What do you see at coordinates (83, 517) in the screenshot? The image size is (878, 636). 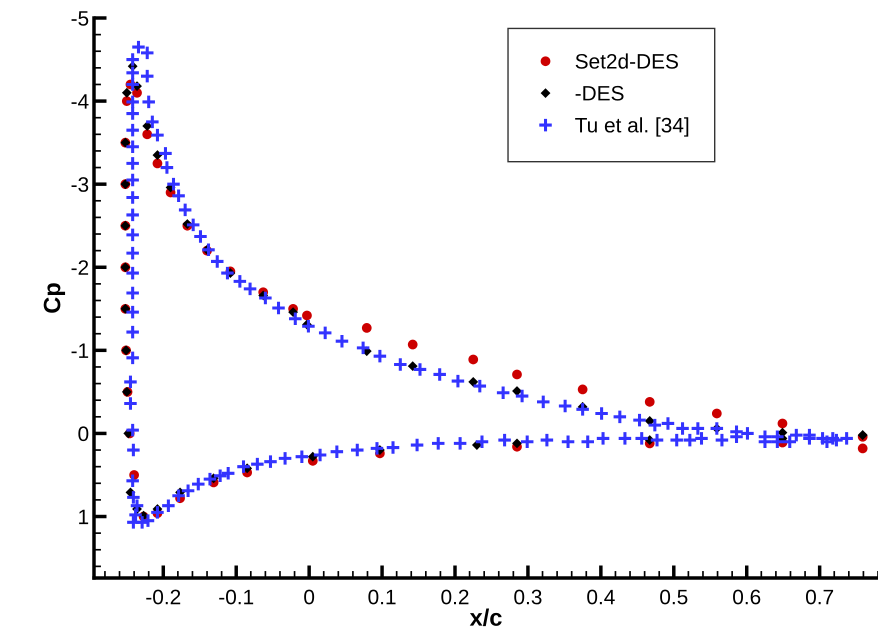 I see `y-tick-label: 1` at bounding box center [83, 517].